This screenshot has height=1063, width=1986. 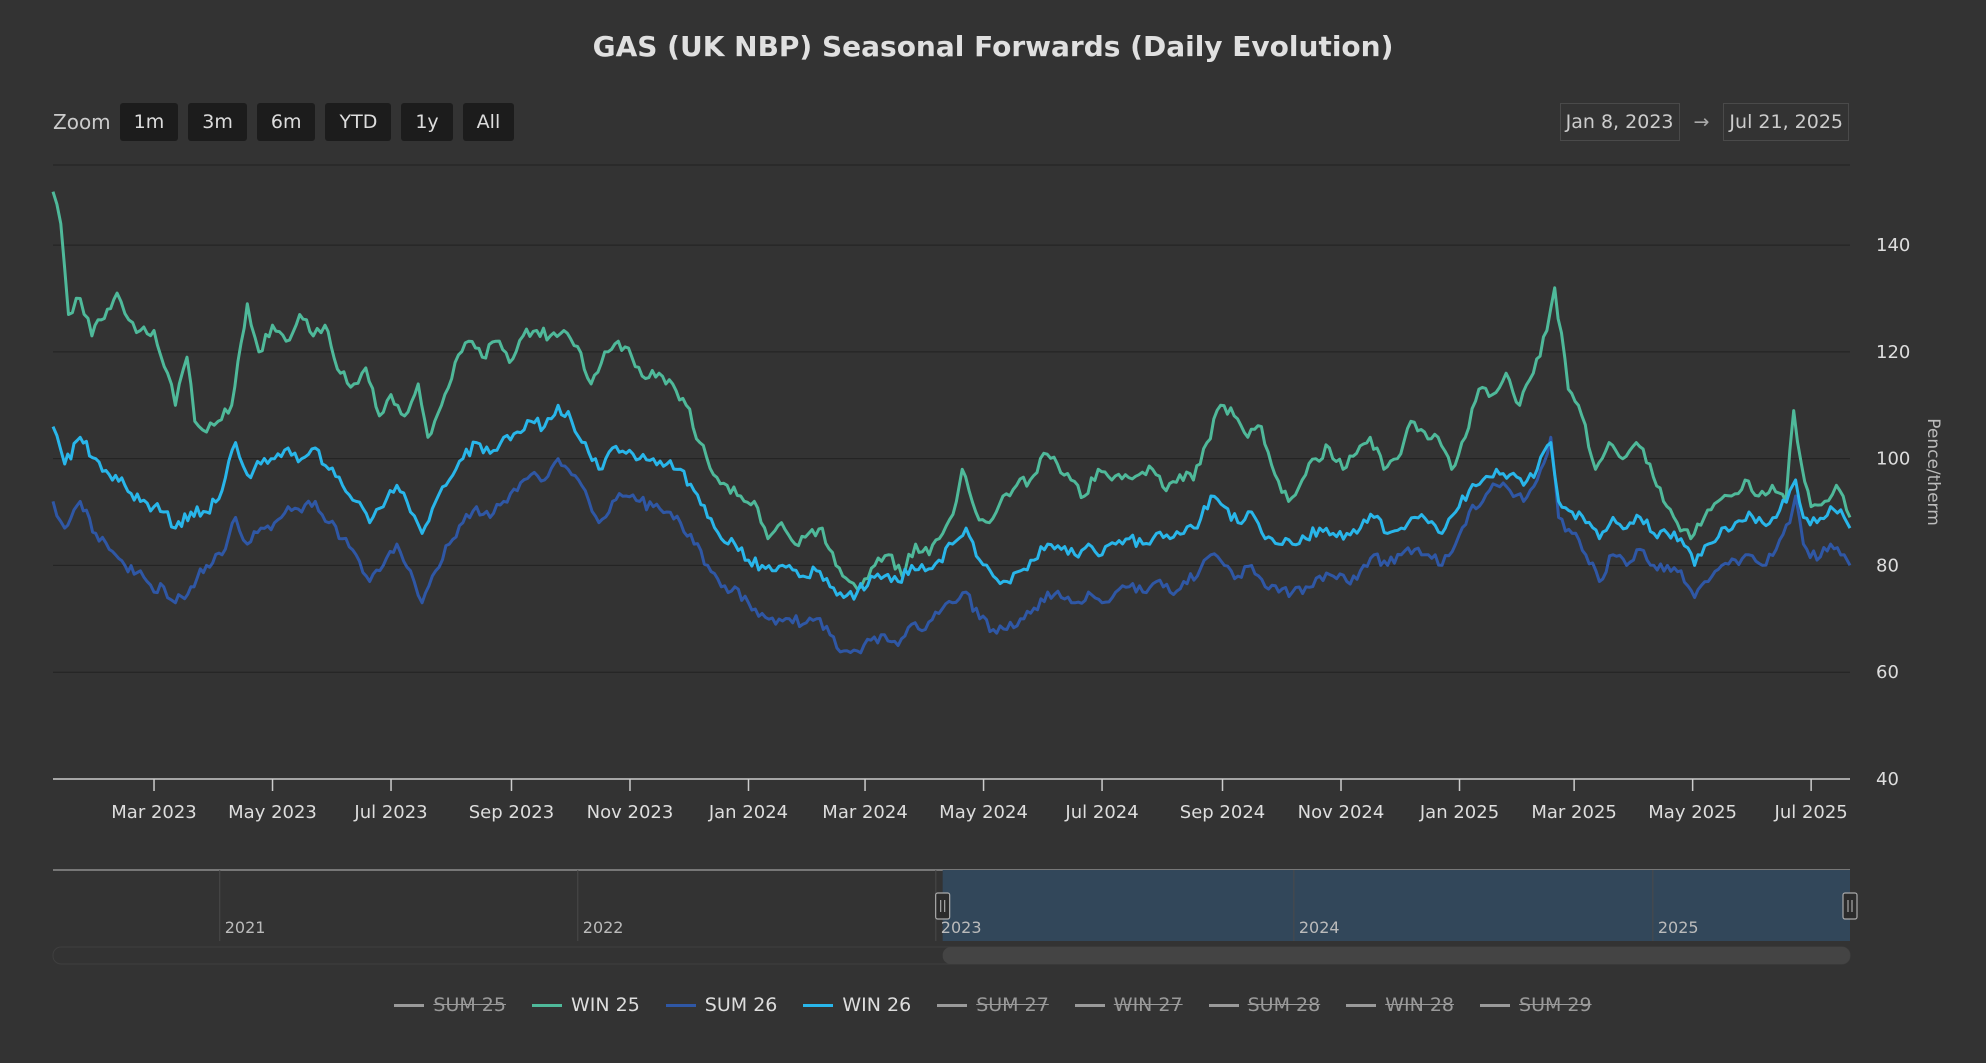 I want to click on zoom-6m-button: 6m, so click(x=286, y=122).